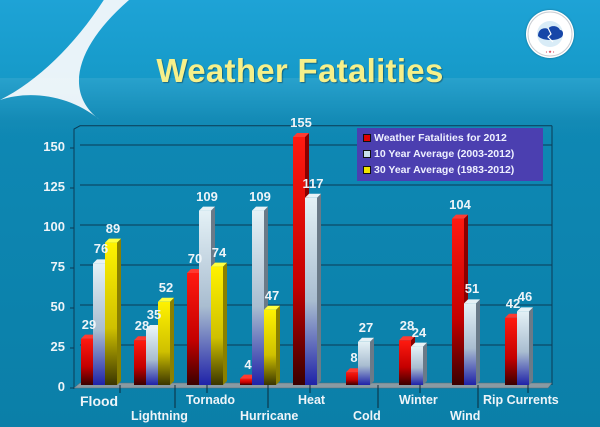 The image size is (600, 427). What do you see at coordinates (435, 138) in the screenshot?
I see `legend-item-2012: Weather Fatalities for 2012` at bounding box center [435, 138].